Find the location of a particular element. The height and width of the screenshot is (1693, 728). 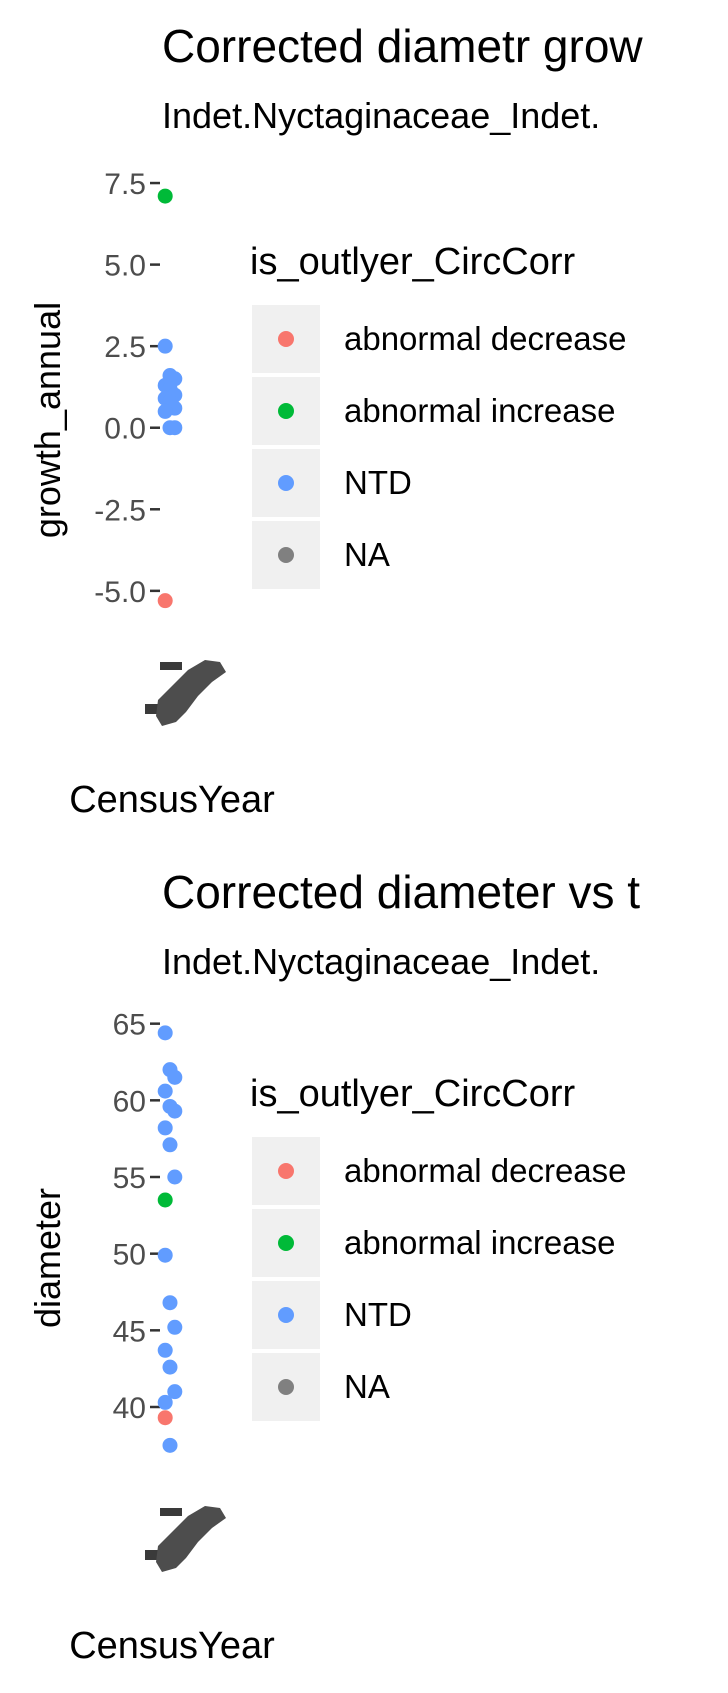

y-axis-label: growth_annual is located at coordinates (47, 420).